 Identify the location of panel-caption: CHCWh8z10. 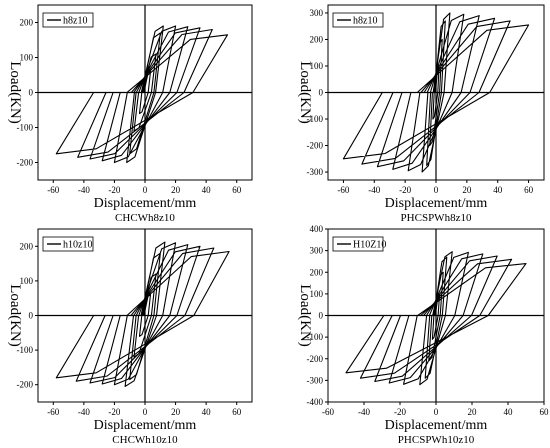
(145, 218).